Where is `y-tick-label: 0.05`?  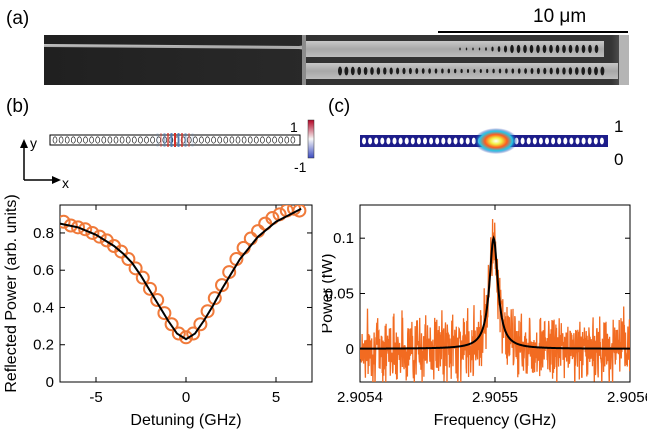 y-tick-label: 0.05 is located at coordinates (339, 294).